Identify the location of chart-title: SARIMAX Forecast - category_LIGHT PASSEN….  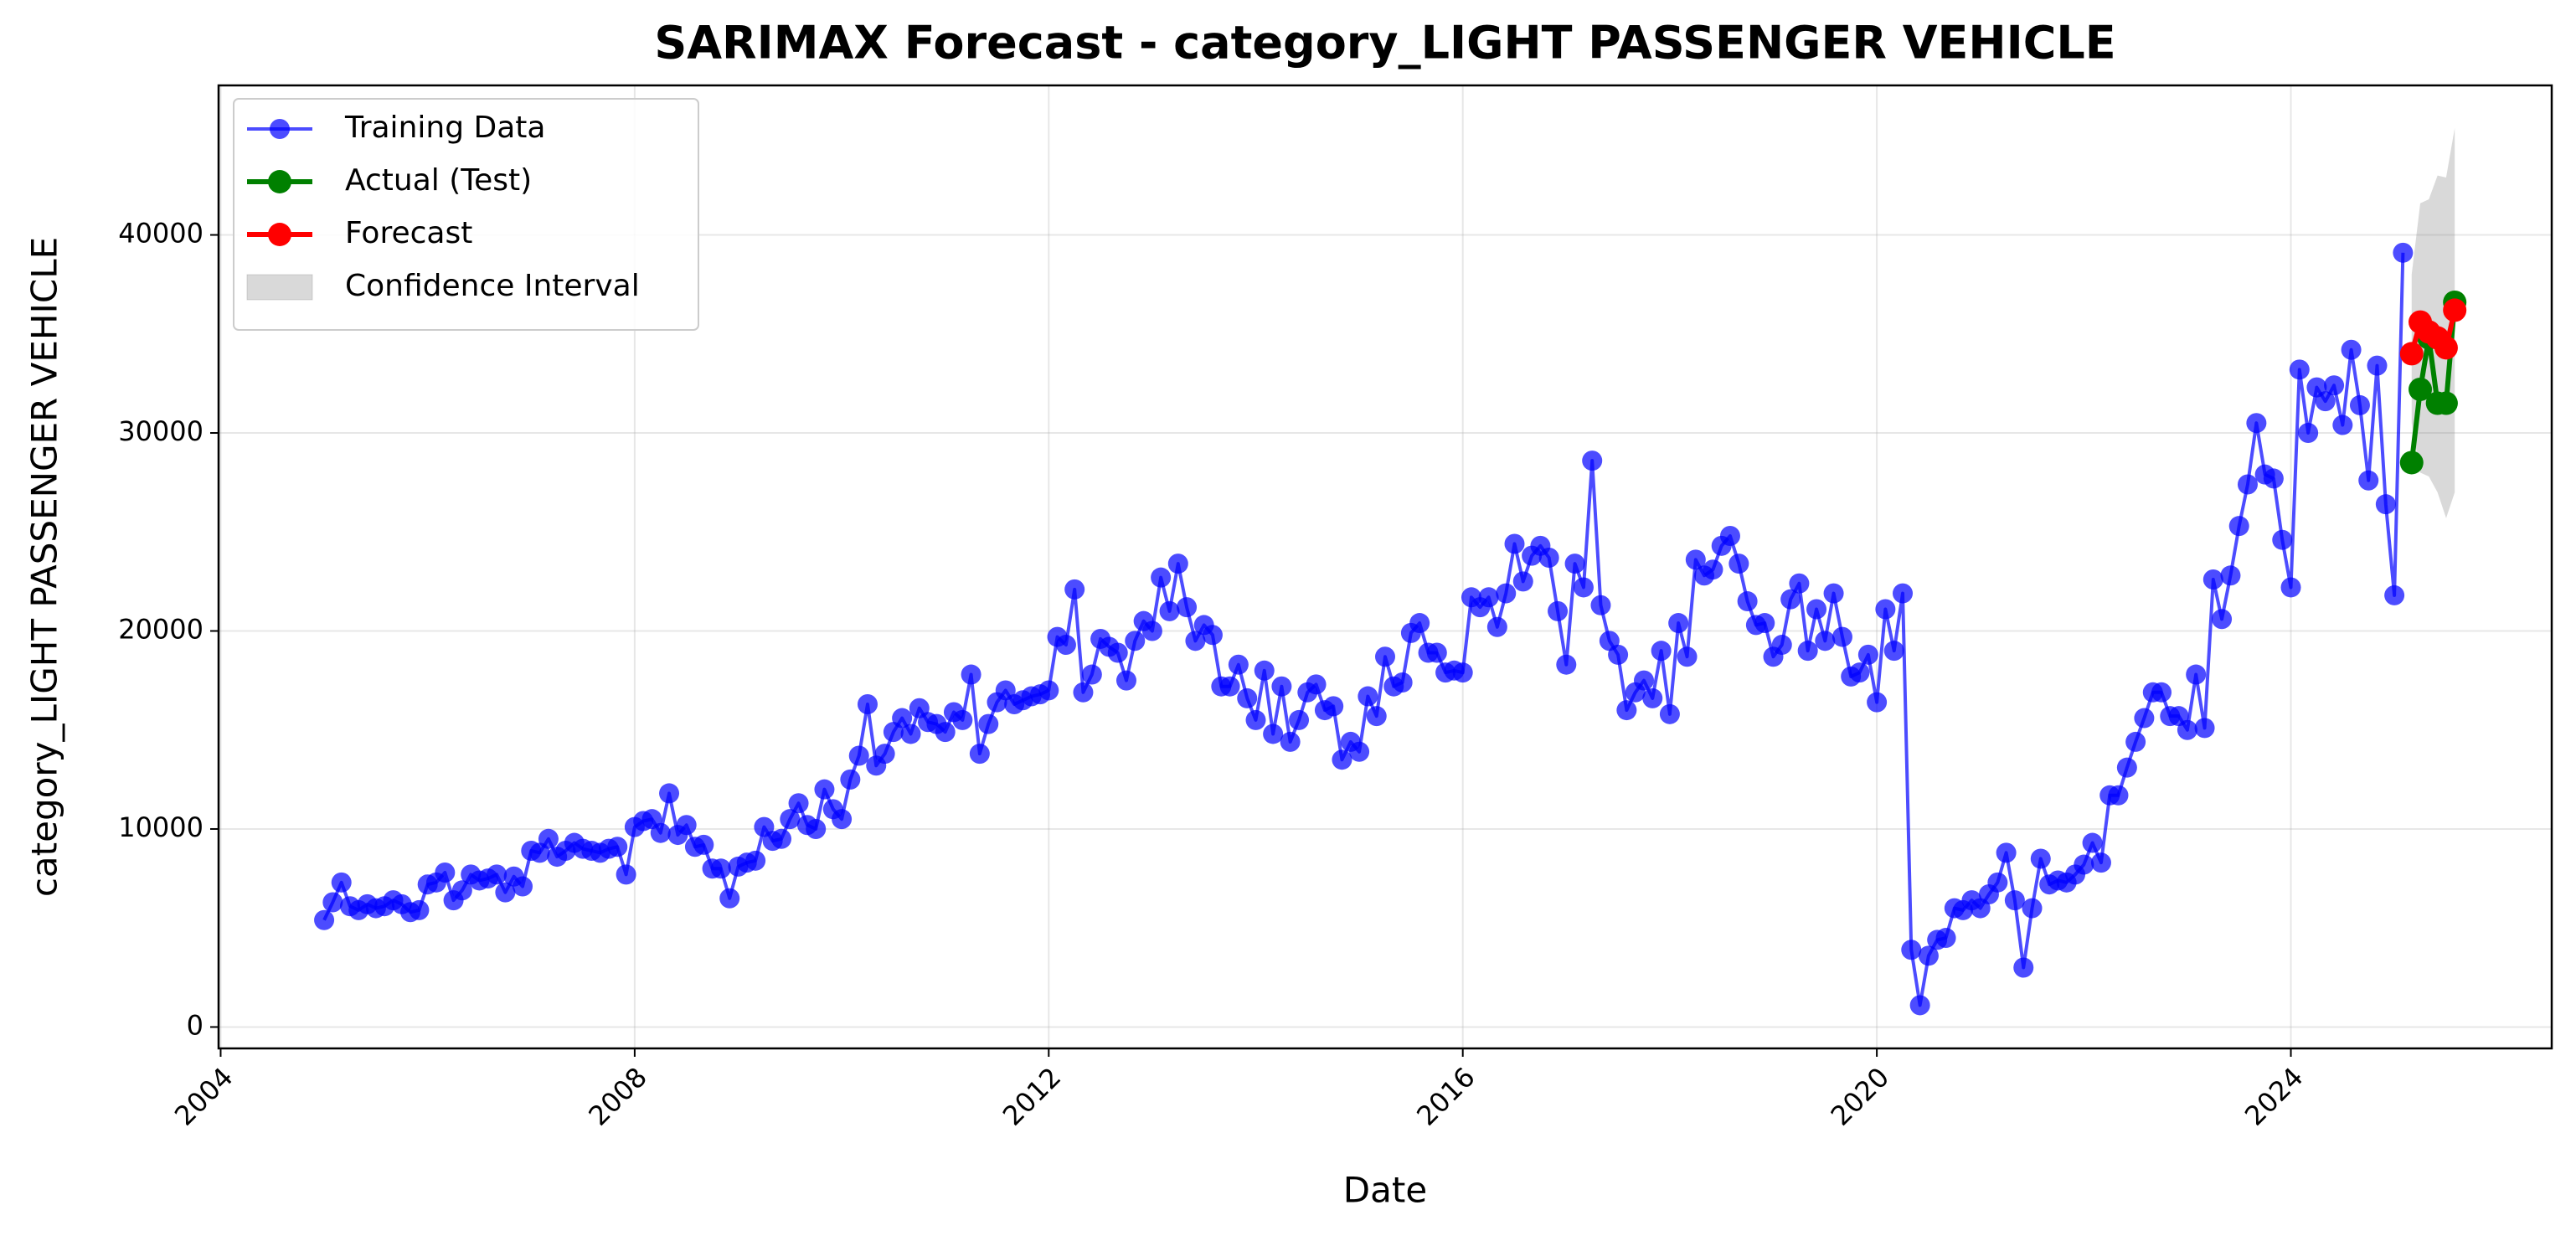
(1384, 44).